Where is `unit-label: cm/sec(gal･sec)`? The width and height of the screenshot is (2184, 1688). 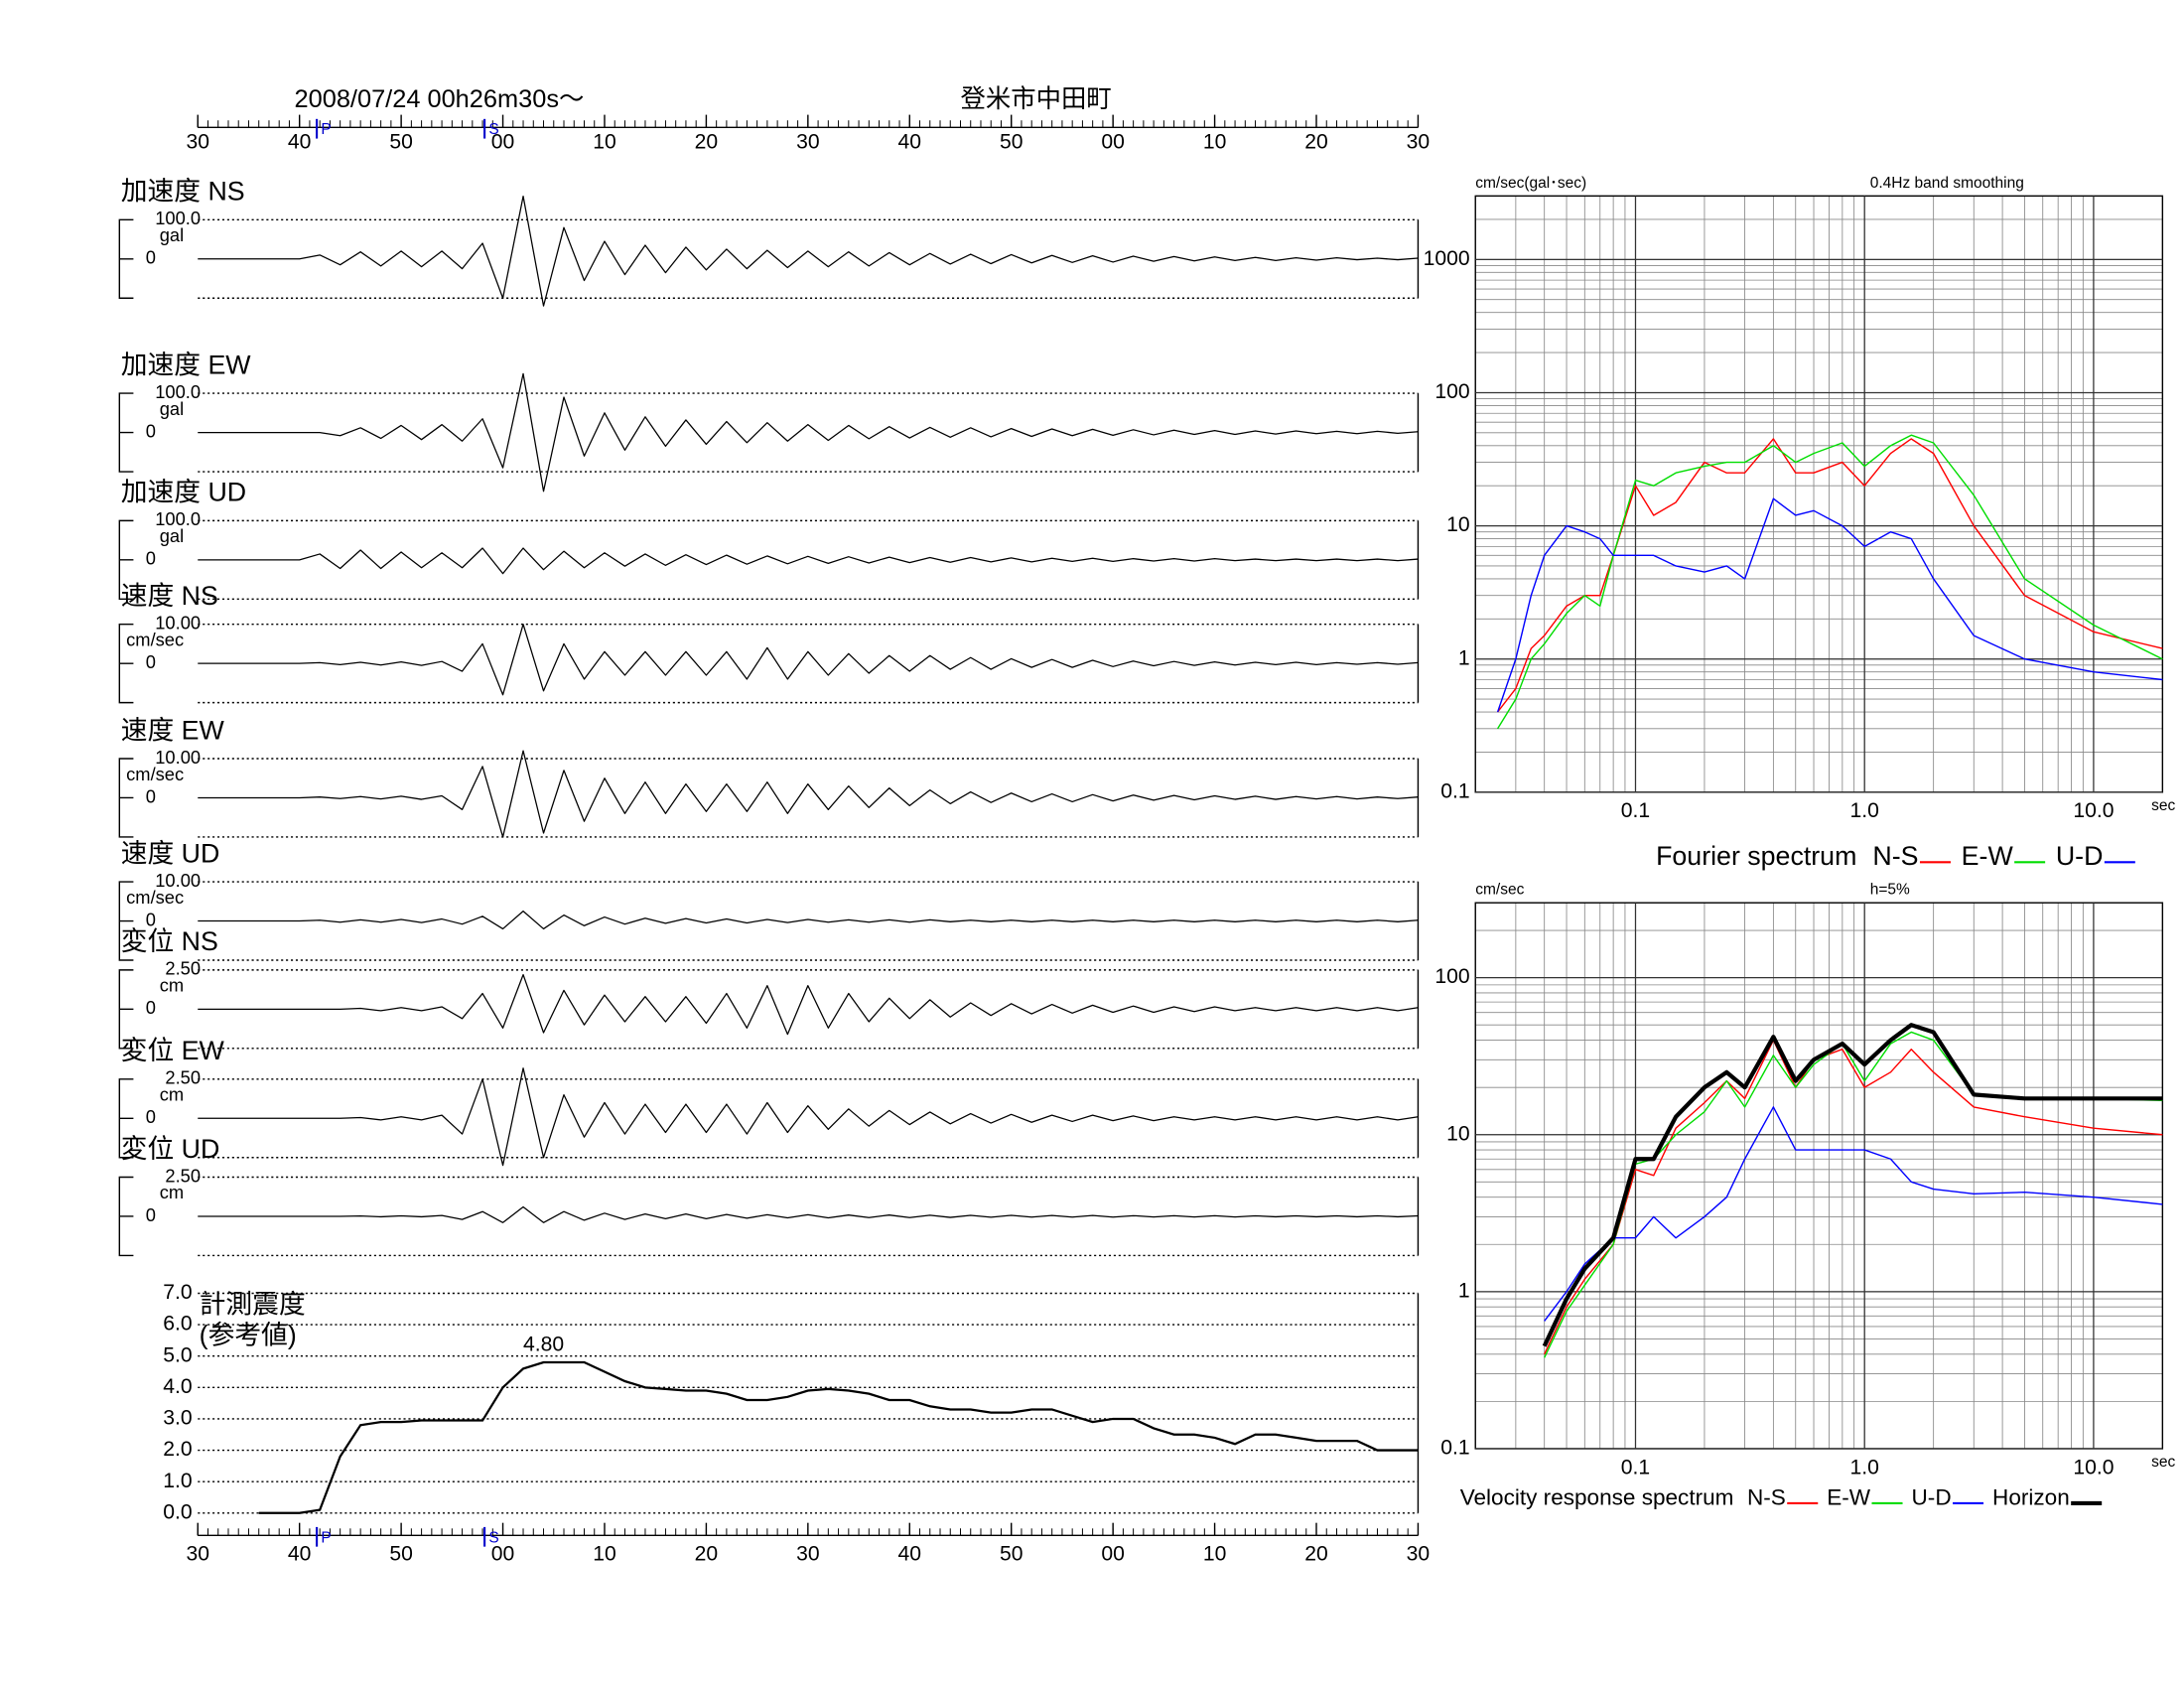 unit-label: cm/sec(gal･sec) is located at coordinates (1530, 183).